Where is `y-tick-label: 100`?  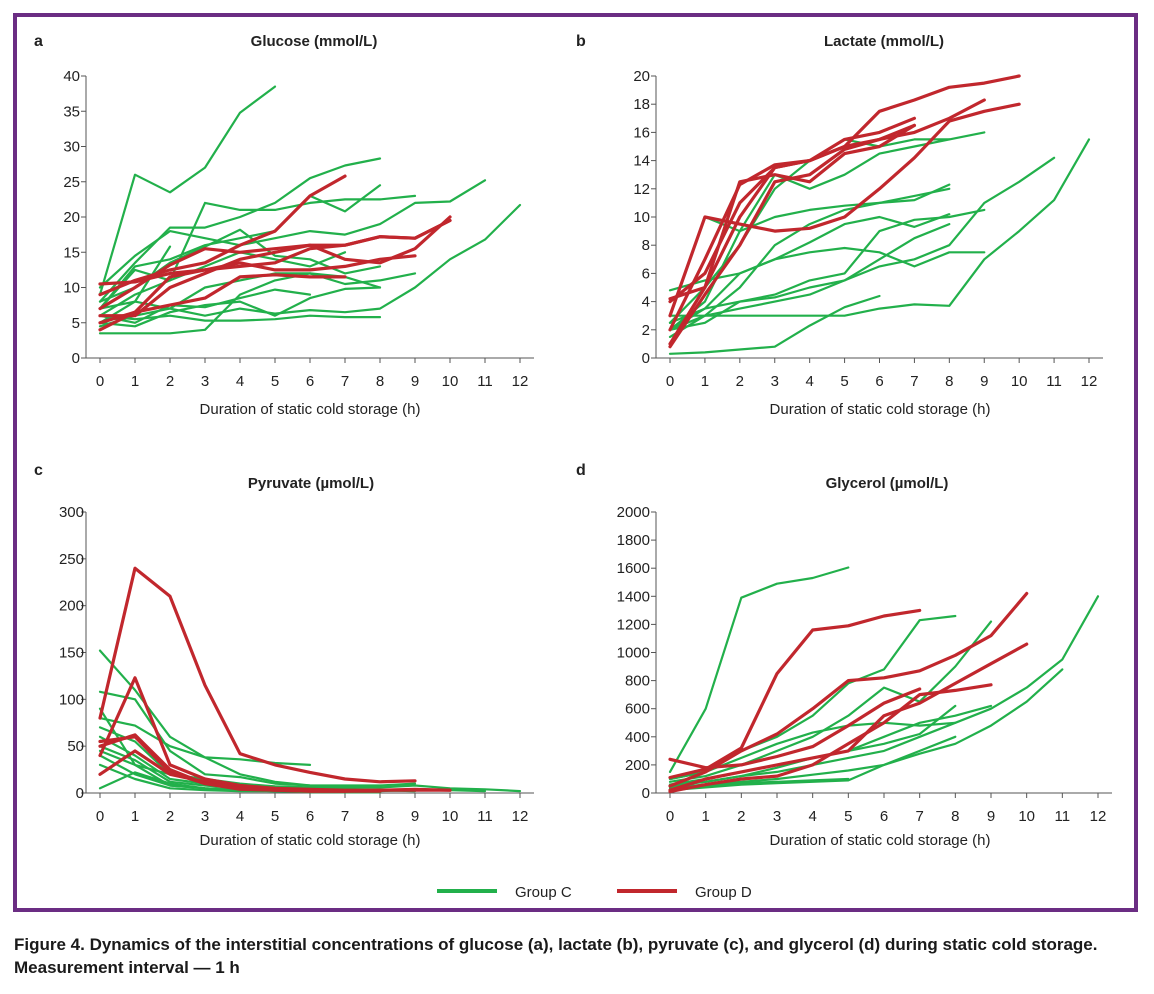 y-tick-label: 100 is located at coordinates (71, 699).